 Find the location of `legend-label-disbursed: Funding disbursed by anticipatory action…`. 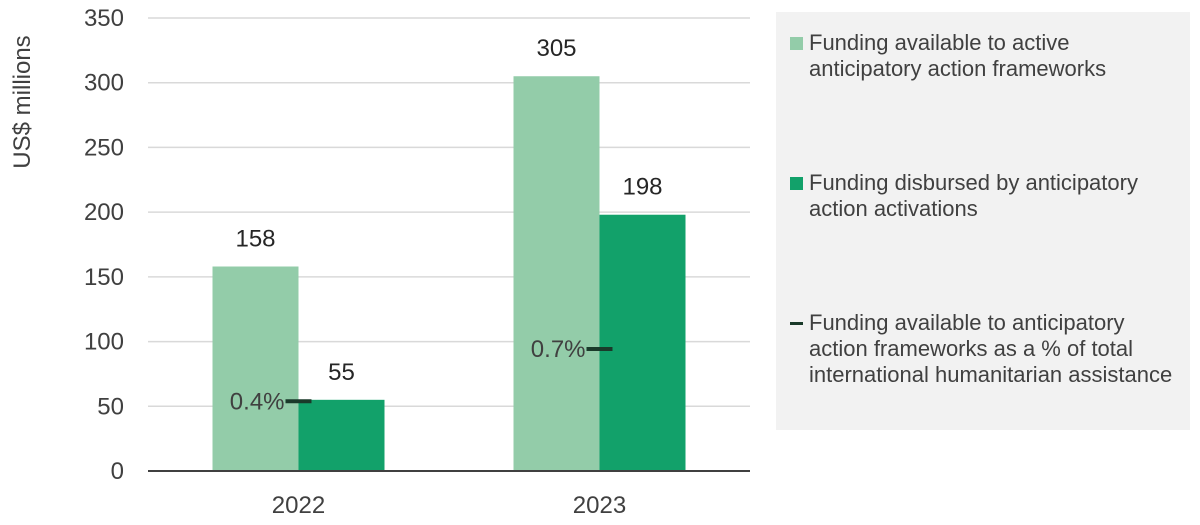

legend-label-disbursed: Funding disbursed by anticipatory action… is located at coordinates (973, 195).